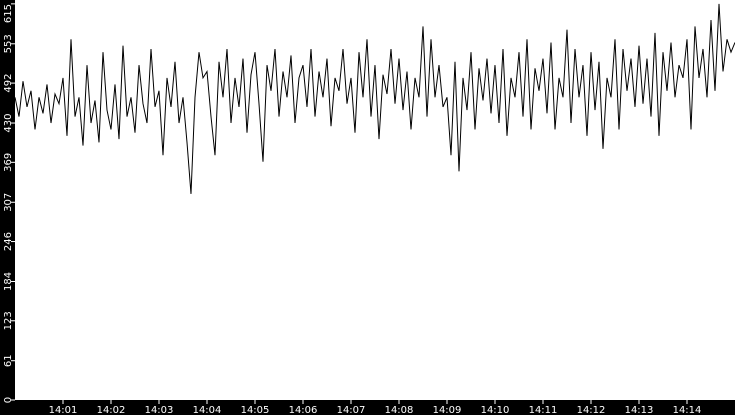 The width and height of the screenshot is (735, 415). What do you see at coordinates (687, 410) in the screenshot?
I see `x-tick-label: 14:14` at bounding box center [687, 410].